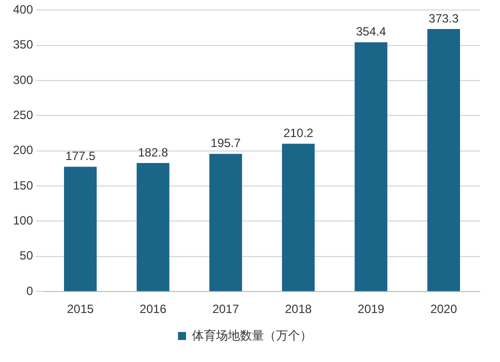  What do you see at coordinates (23, 221) in the screenshot?
I see `y-tick-label: 100` at bounding box center [23, 221].